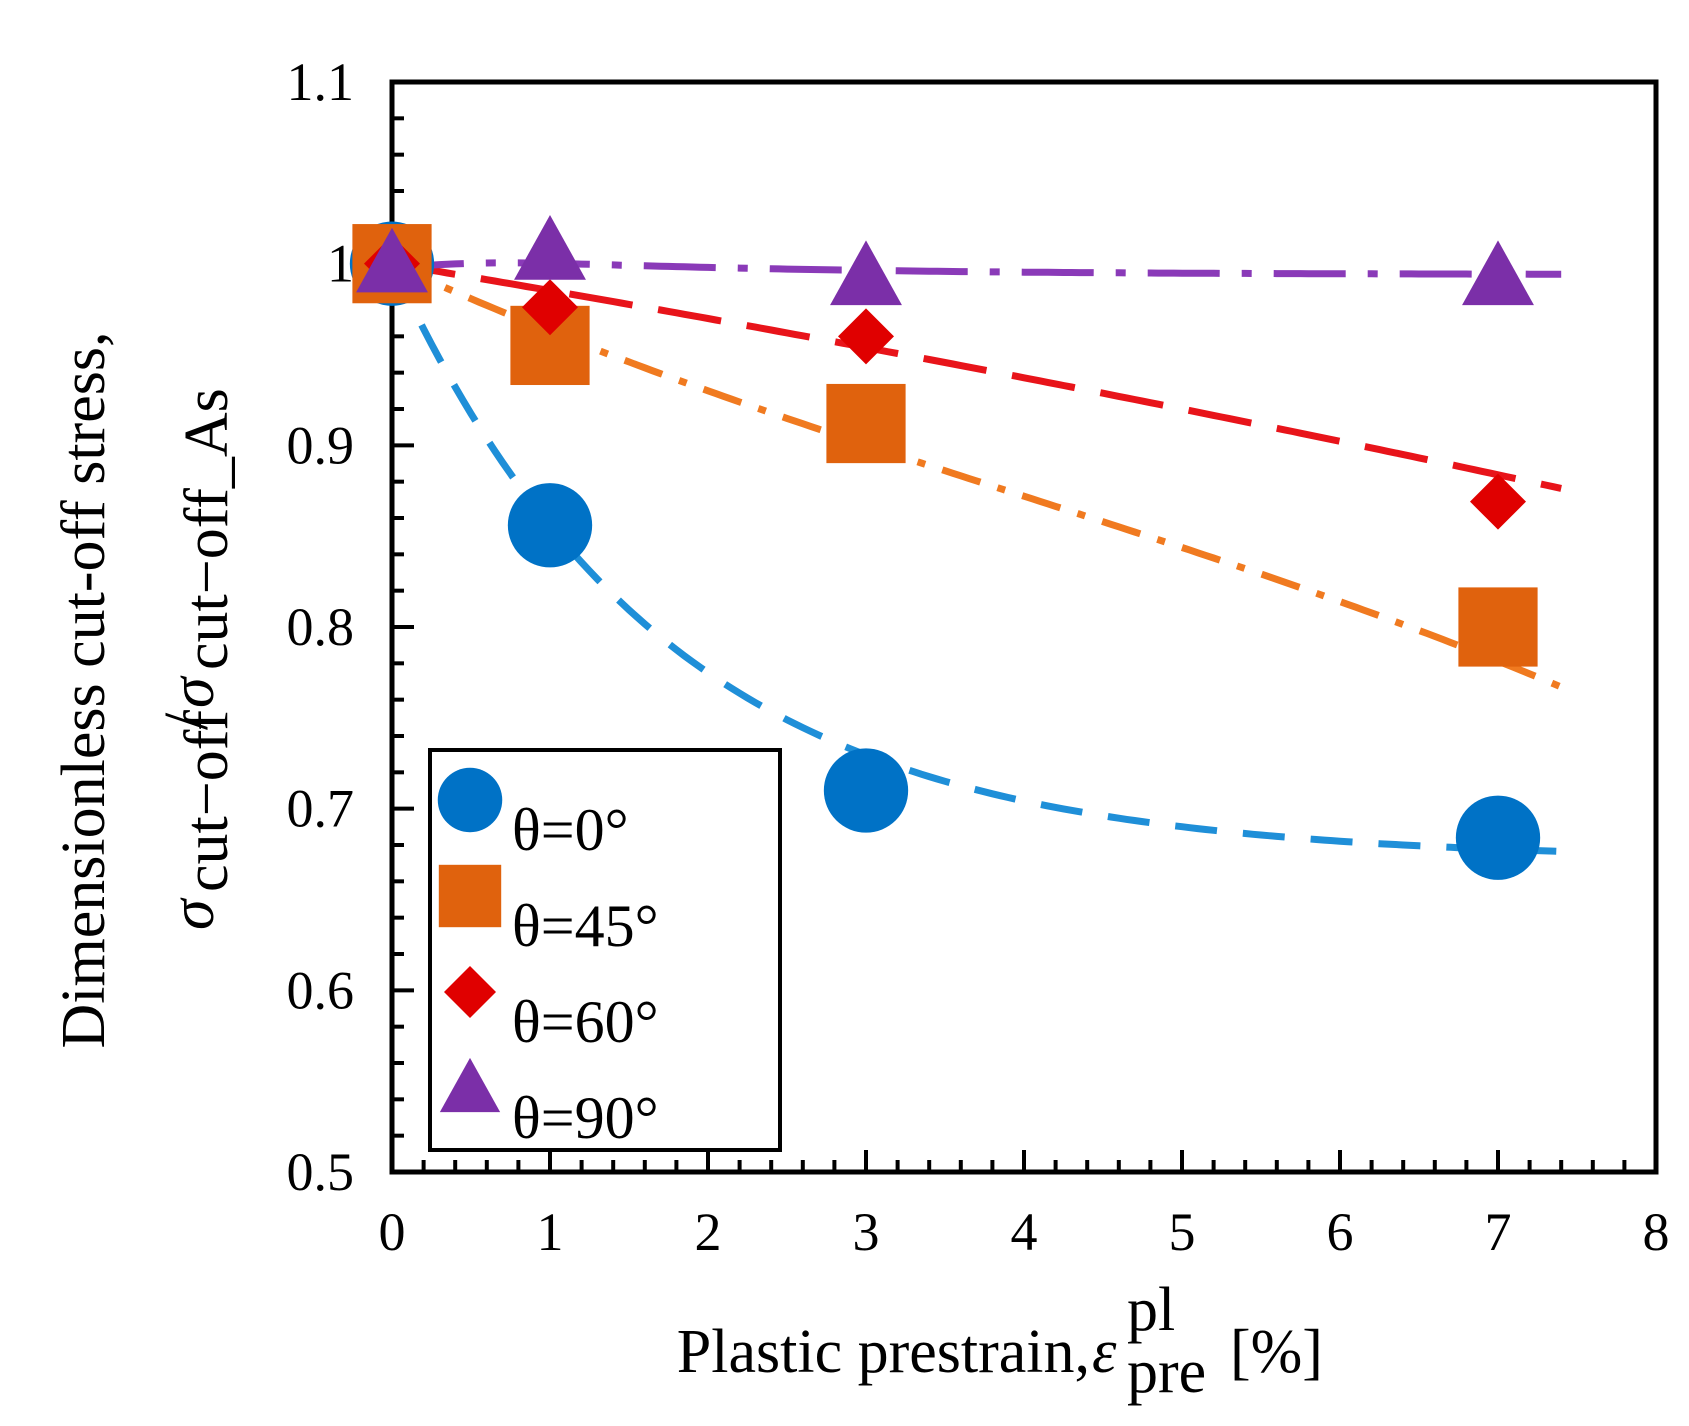 This screenshot has height=1426, width=1689. I want to click on legend-items: θ=0° θ=45° θ=60° θ=90°, so click(548, 959).